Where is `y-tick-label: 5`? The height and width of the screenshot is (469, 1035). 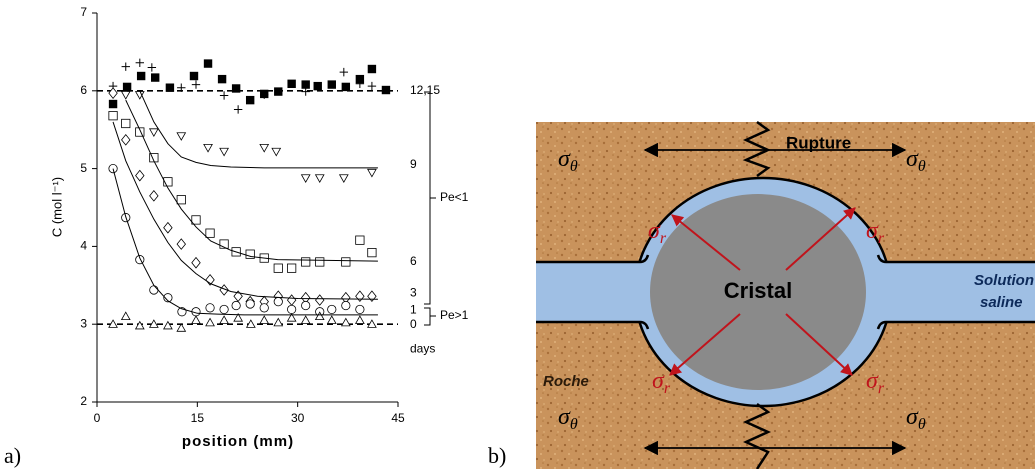
y-tick-label: 5 is located at coordinates (83, 168).